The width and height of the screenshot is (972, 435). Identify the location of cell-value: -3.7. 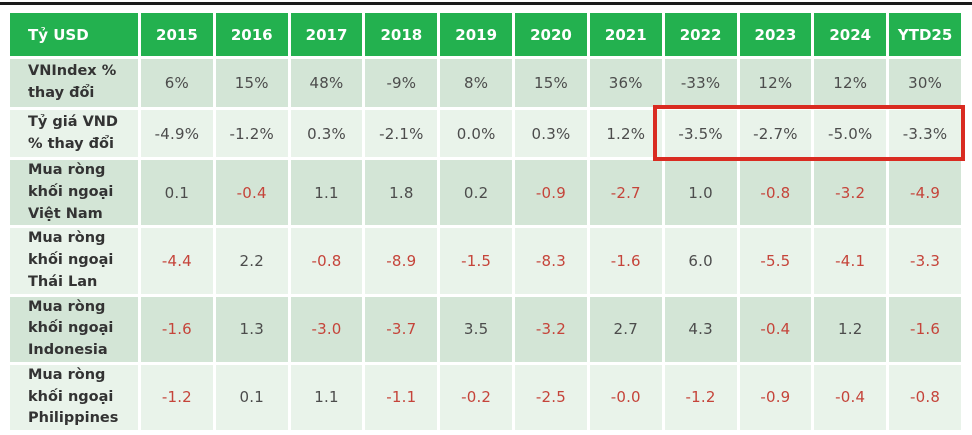
(401, 329).